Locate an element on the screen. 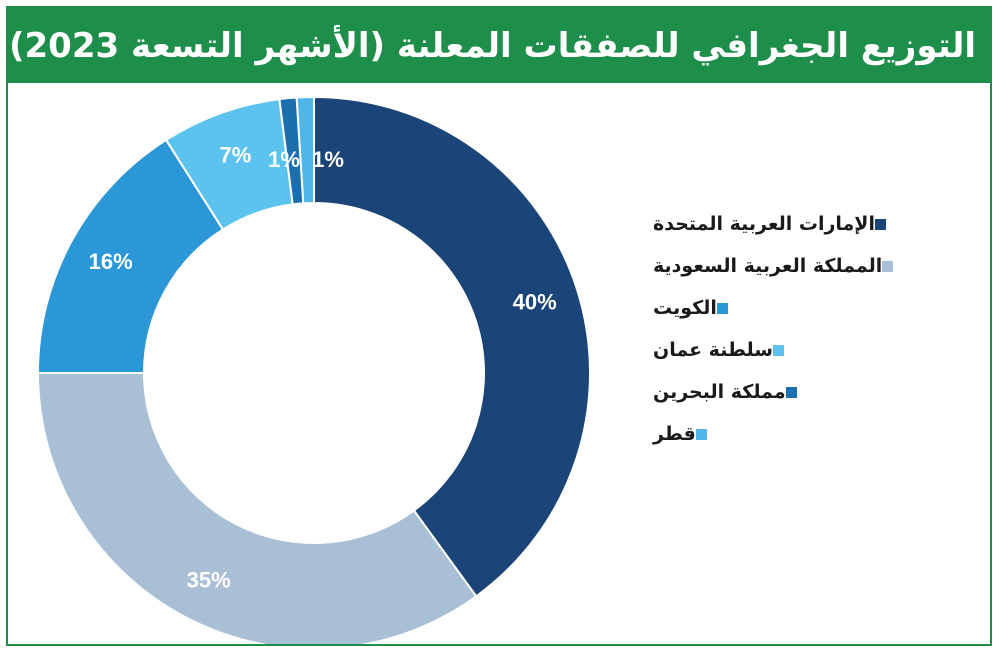  slice-label-3: 16% is located at coordinates (111, 261).